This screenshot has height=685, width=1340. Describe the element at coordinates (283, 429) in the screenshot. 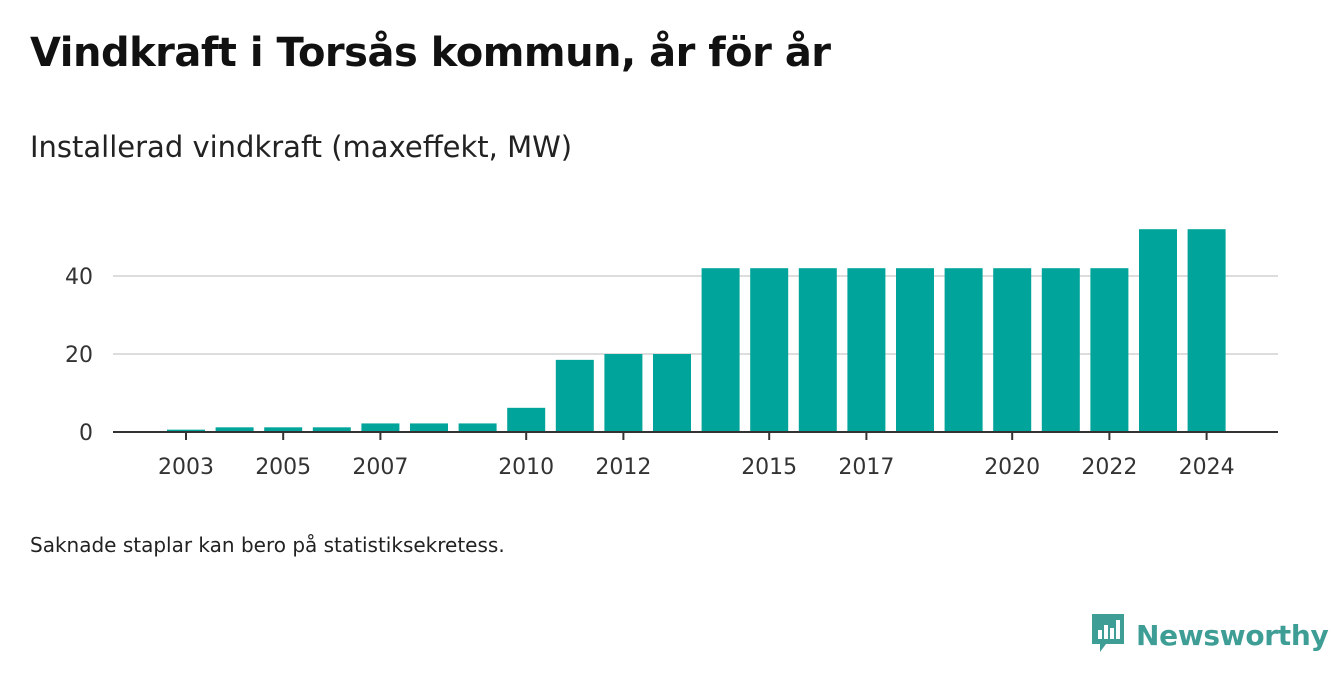

I see `bar-2005` at that location.